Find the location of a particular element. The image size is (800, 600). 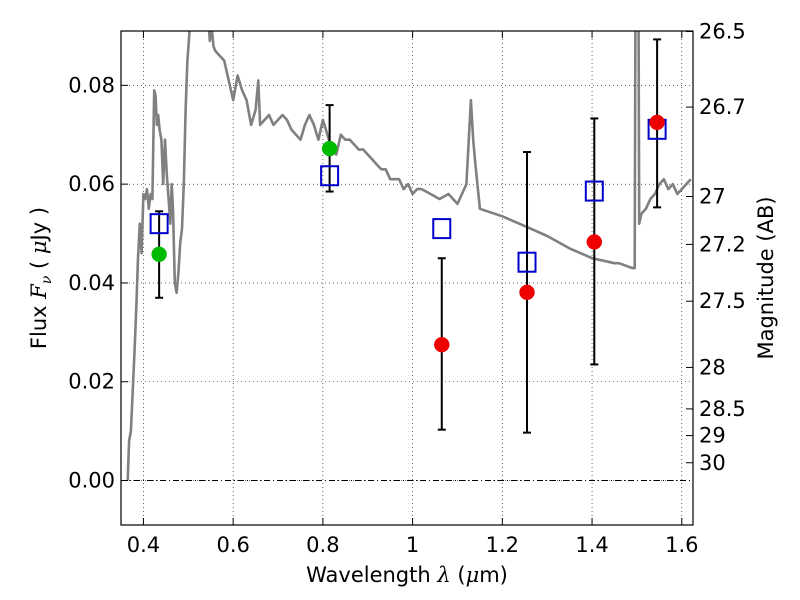

y2-tick-label: 28.5 is located at coordinates (722, 409).